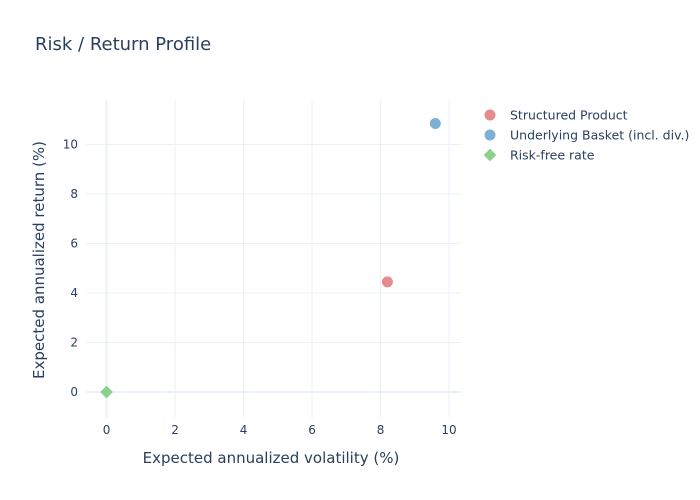  I want to click on y-tick-label: 0, so click(74, 392).